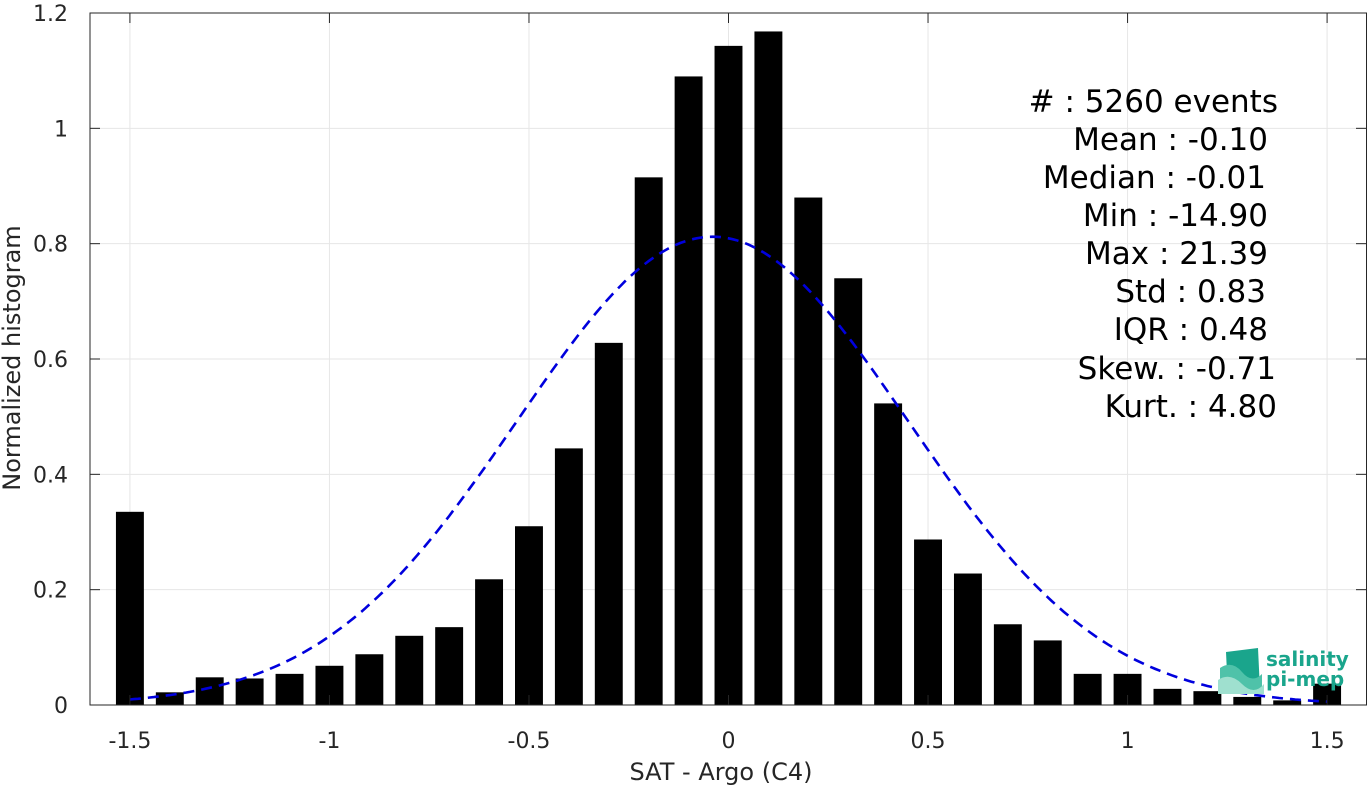  What do you see at coordinates (1154, 178) in the screenshot?
I see `stat-median: Median : -0.01` at bounding box center [1154, 178].